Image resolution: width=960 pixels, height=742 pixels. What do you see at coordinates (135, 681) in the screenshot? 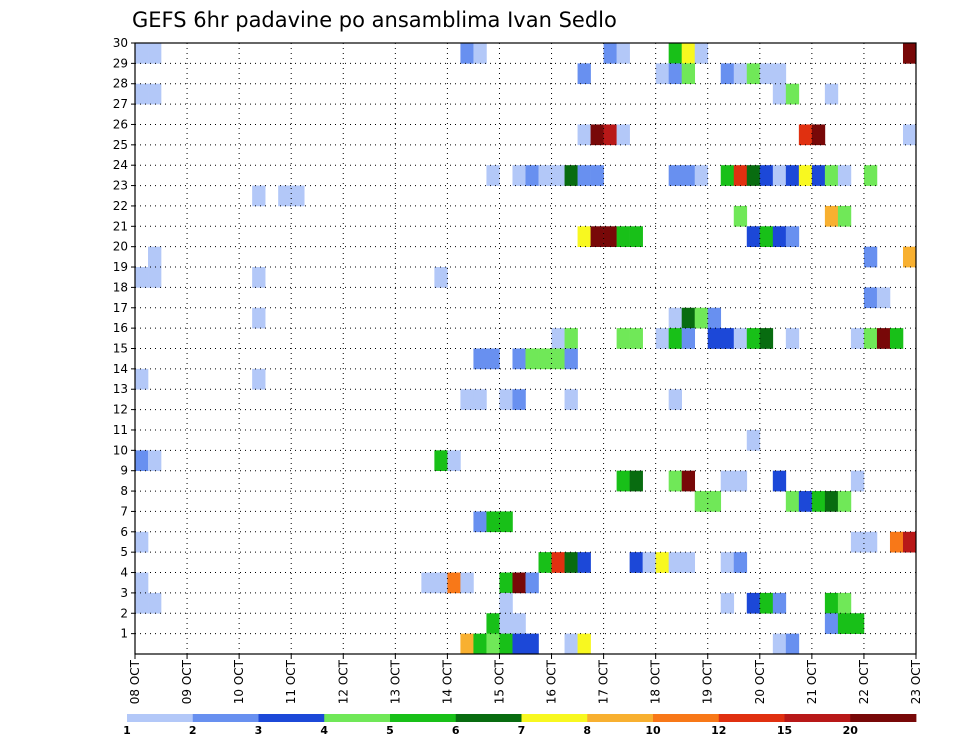
I see `x-tick-label: 08 OCT` at bounding box center [135, 681].